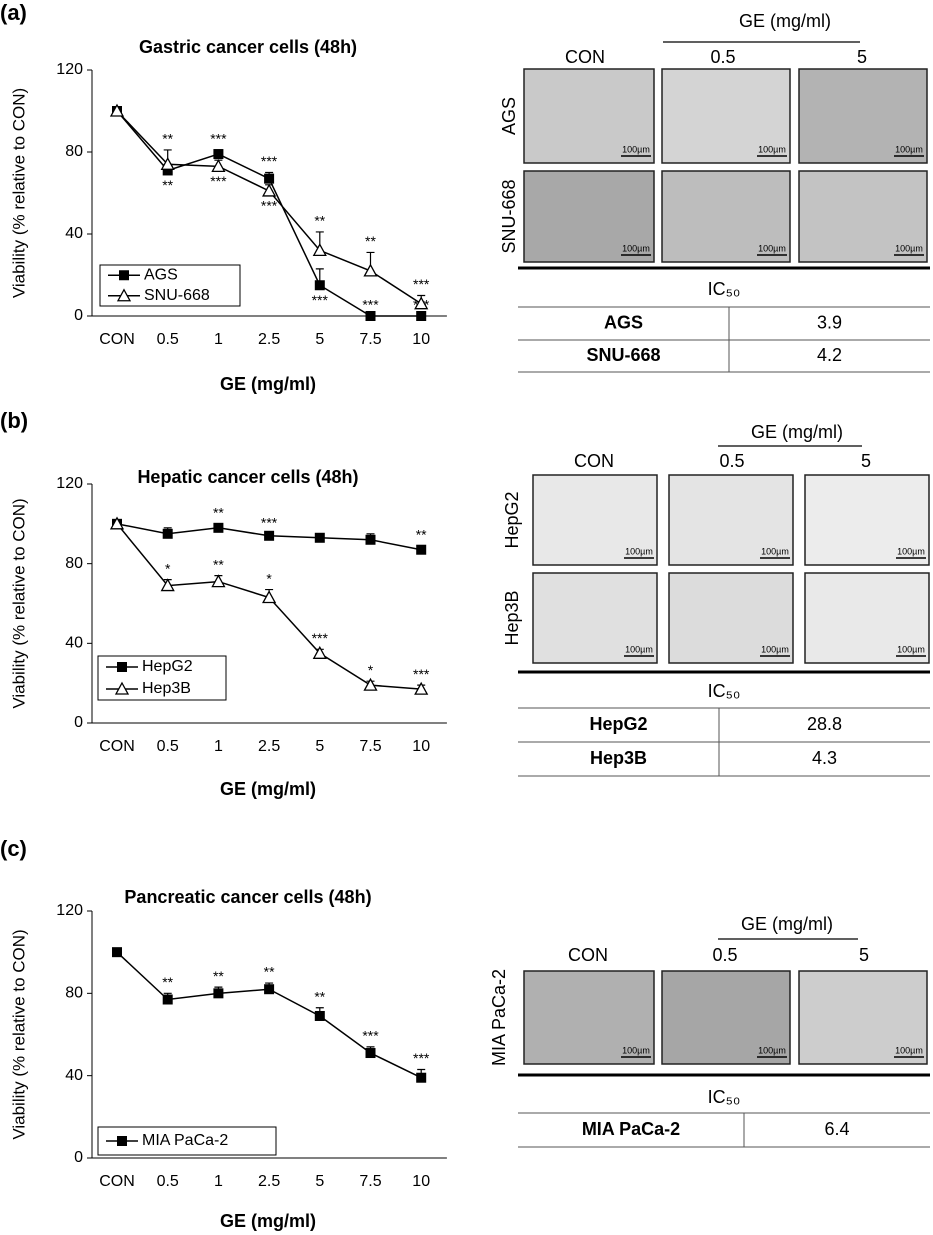 This screenshot has width=933, height=1235. I want to click on legend-label: AGS, so click(161, 274).